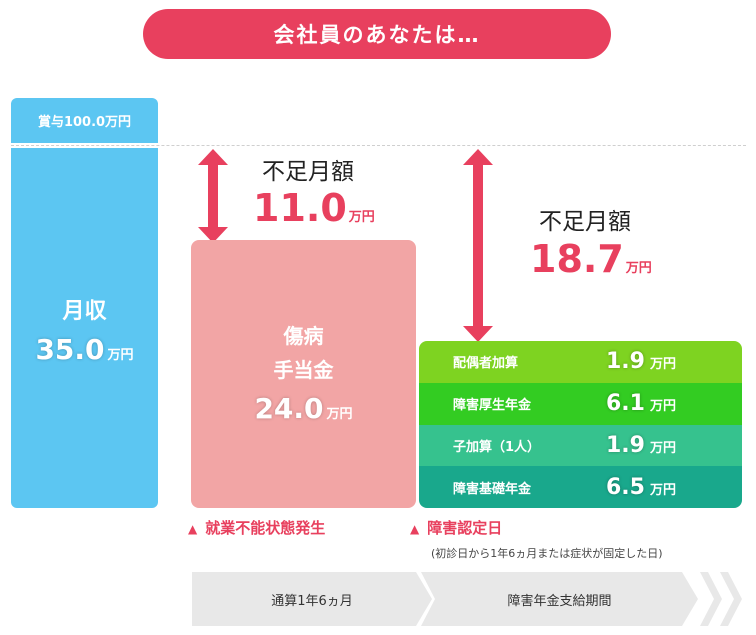 Image resolution: width=756 pixels, height=635 pixels. I want to click on timeline-phase-1-label: 通算1年6ヵ月, so click(312, 601).